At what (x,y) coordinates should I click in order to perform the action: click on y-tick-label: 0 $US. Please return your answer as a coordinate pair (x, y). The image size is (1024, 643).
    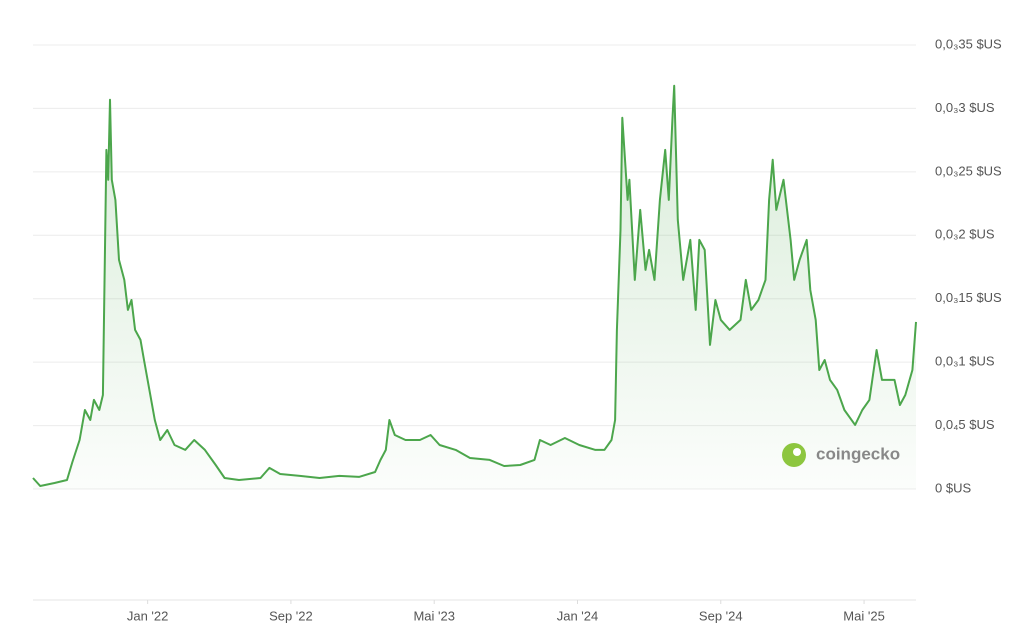
    Looking at the image, I should click on (953, 487).